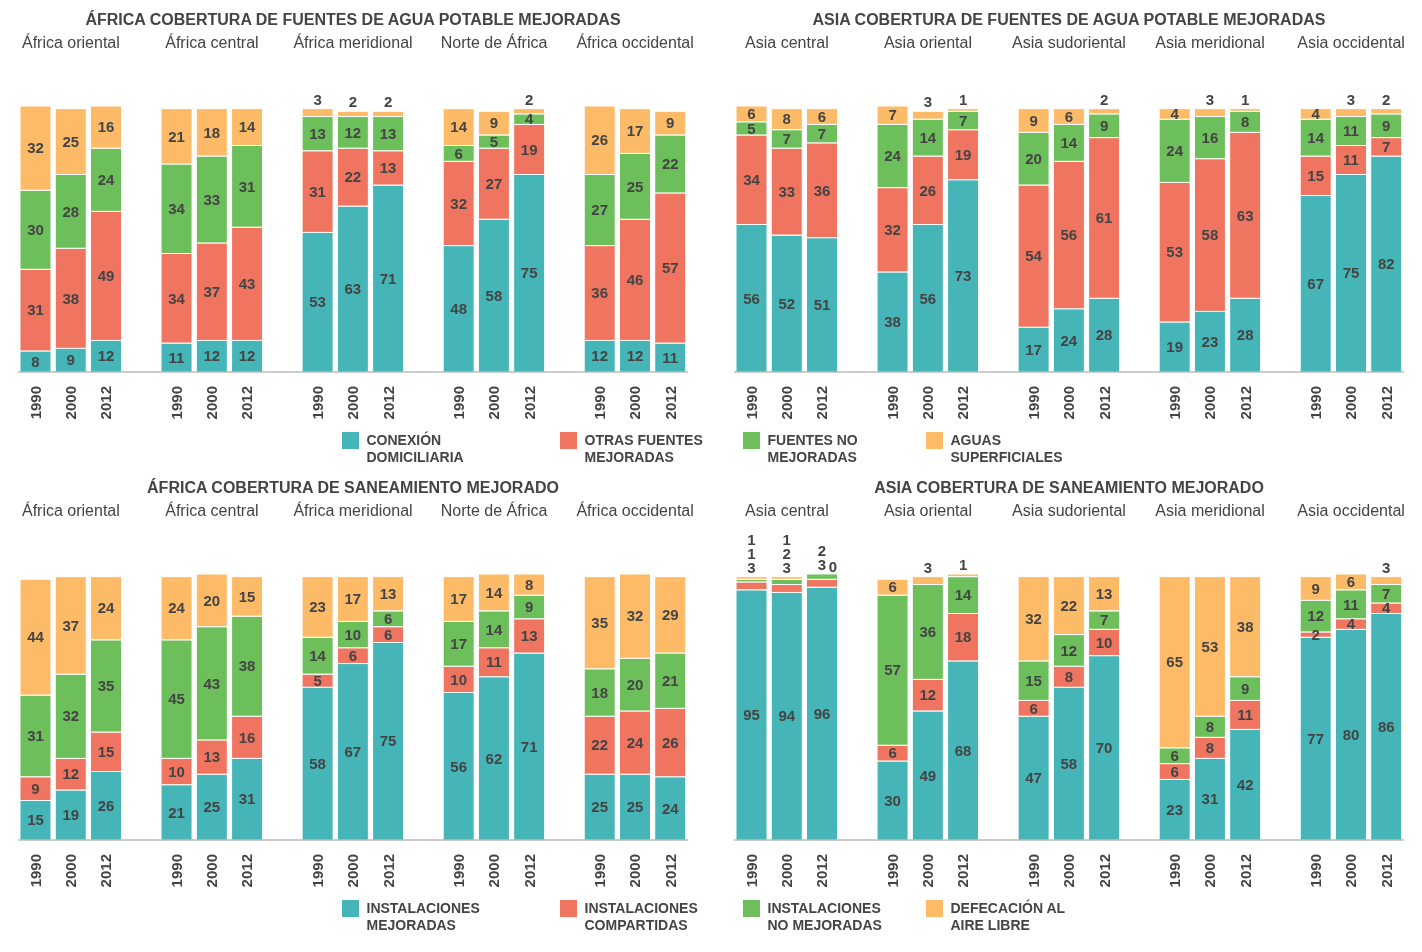  Describe the element at coordinates (641, 917) in the screenshot. I see `legend-label: INSTALACIONES COMPARTIDAS` at that location.